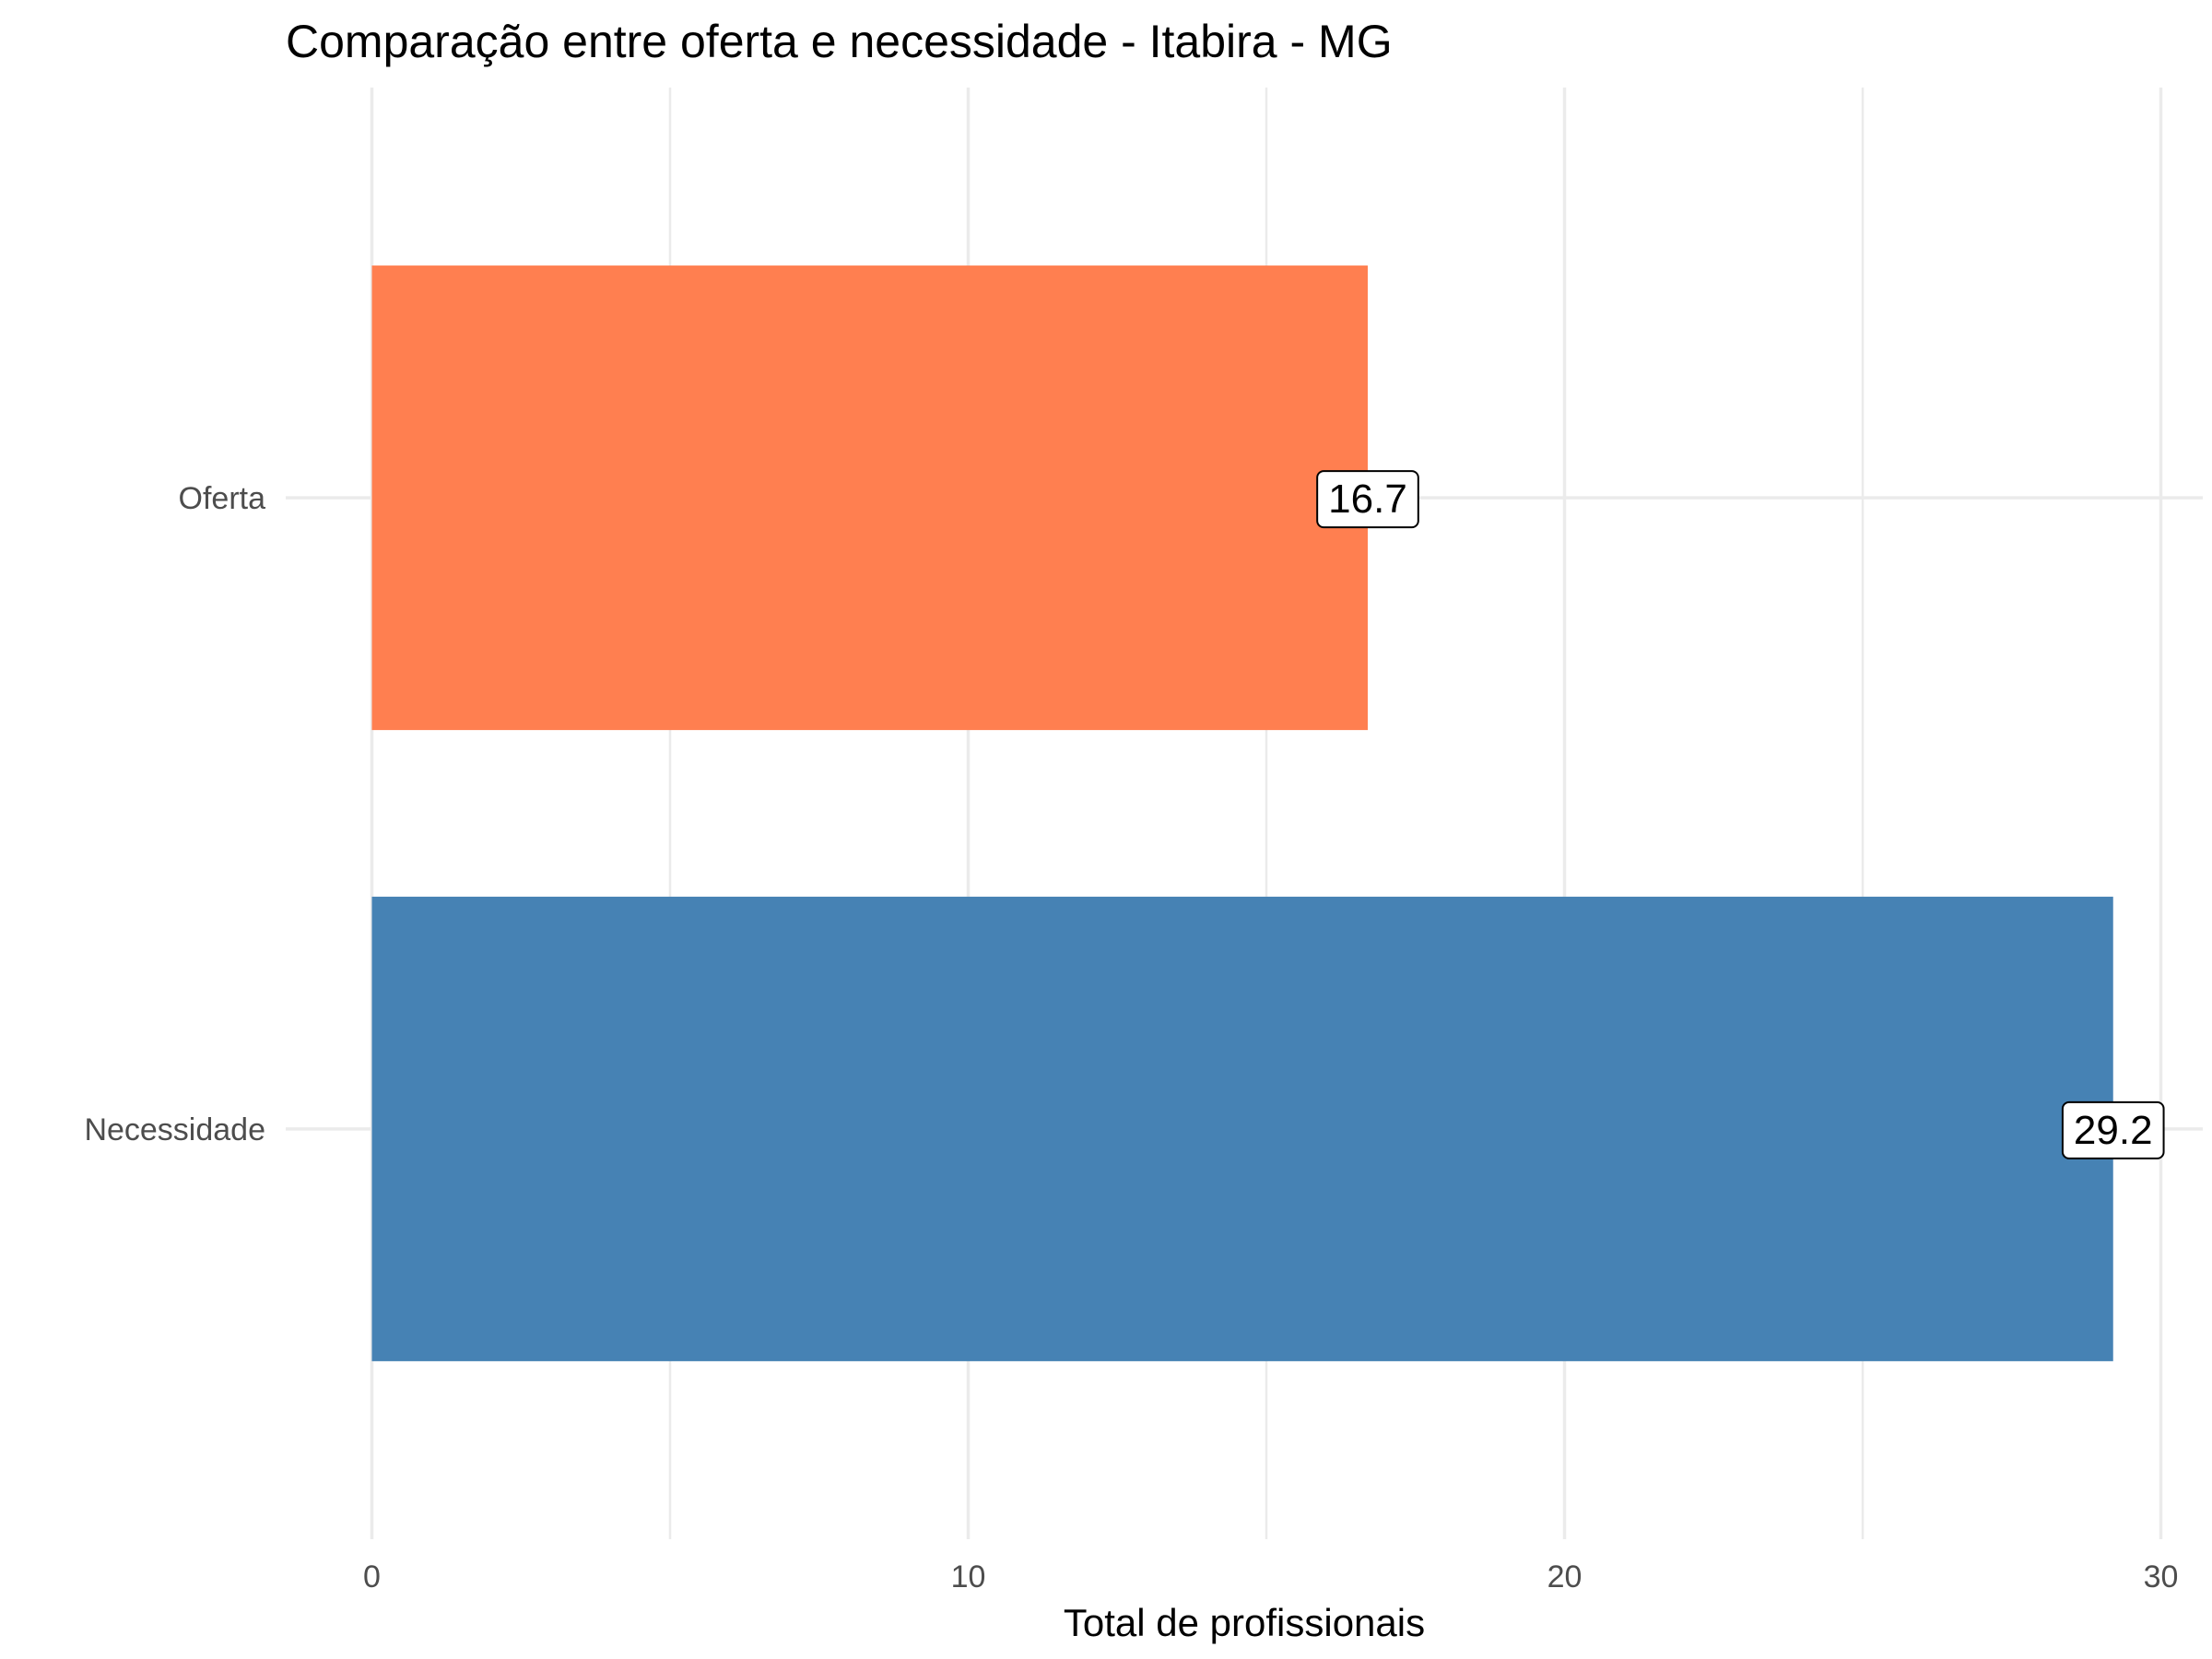 This screenshot has height=1659, width=2212. I want to click on y-tick-label: Necessidade, so click(174, 1129).